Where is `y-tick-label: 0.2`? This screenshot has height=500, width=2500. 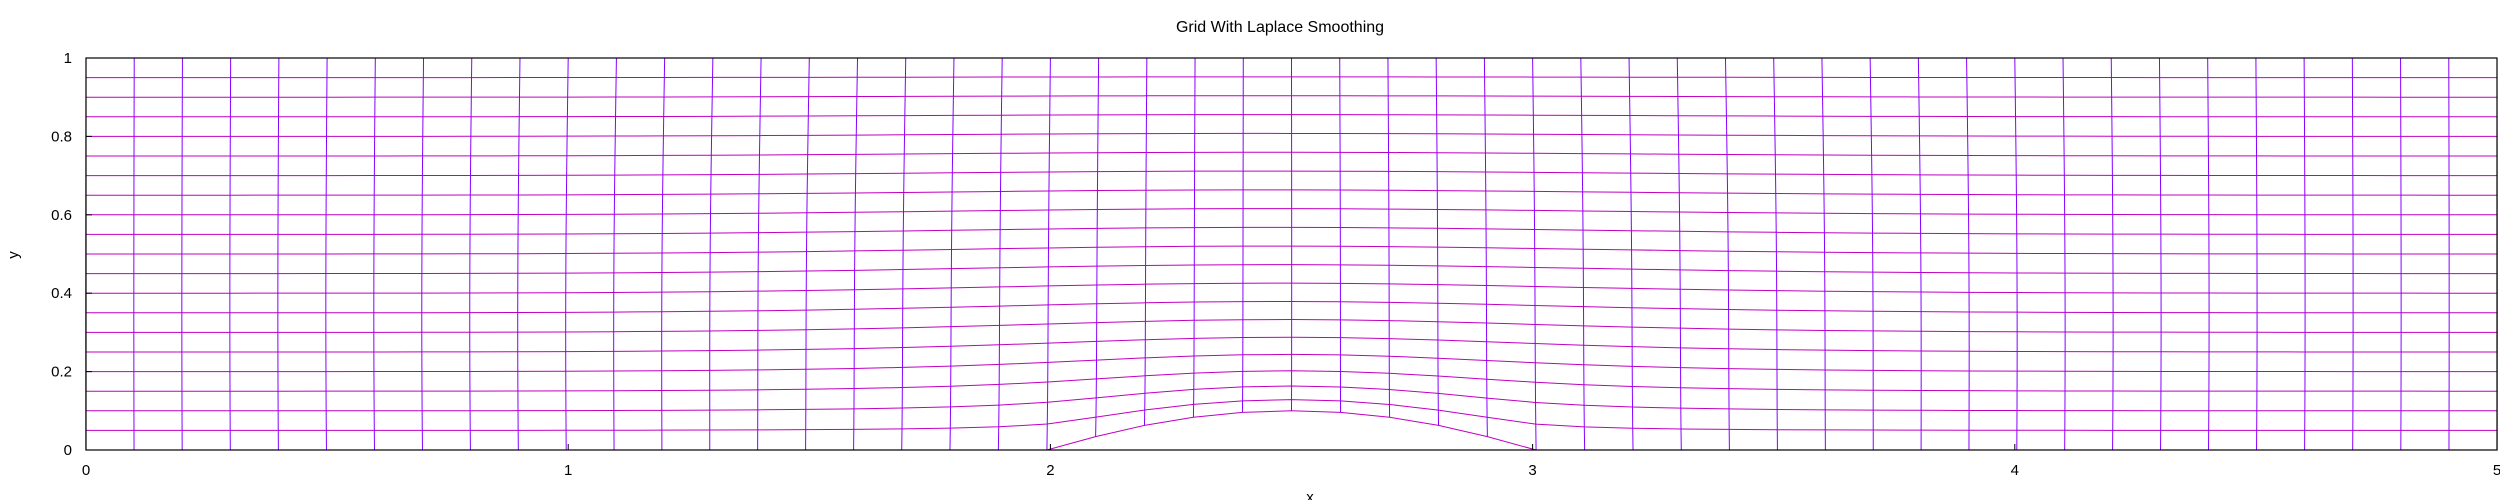
y-tick-label: 0.2 is located at coordinates (61, 372).